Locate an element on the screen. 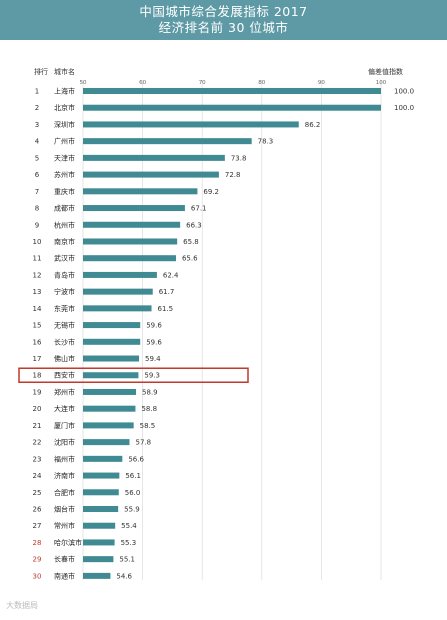 The height and width of the screenshot is (620, 447). rank-label: 13 is located at coordinates (37, 292).